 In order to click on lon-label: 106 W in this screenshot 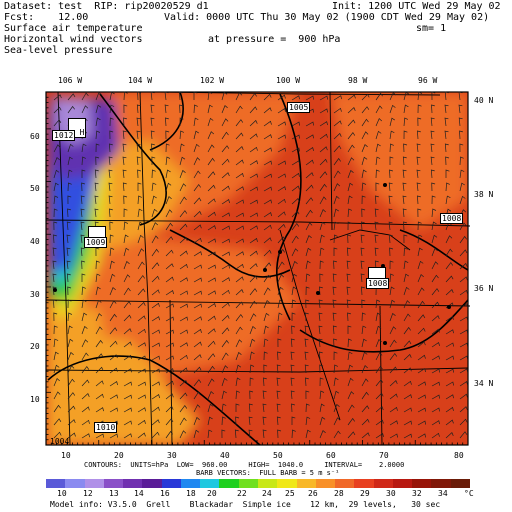, I will do `click(70, 80)`.